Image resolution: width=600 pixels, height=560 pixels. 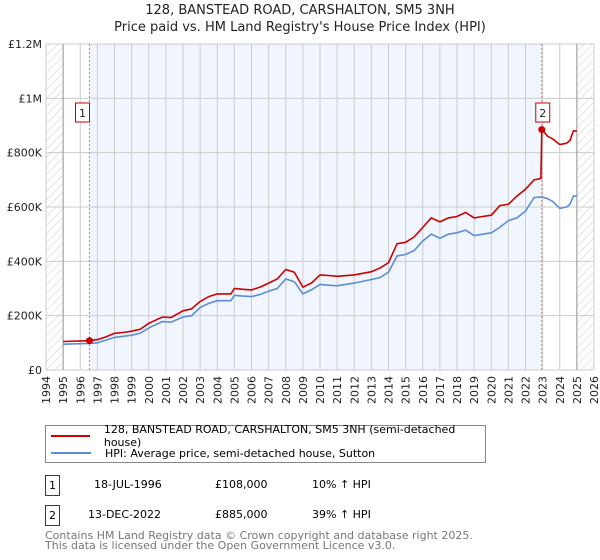 I want to click on x-tick-label: 2020, so click(x=491, y=390).